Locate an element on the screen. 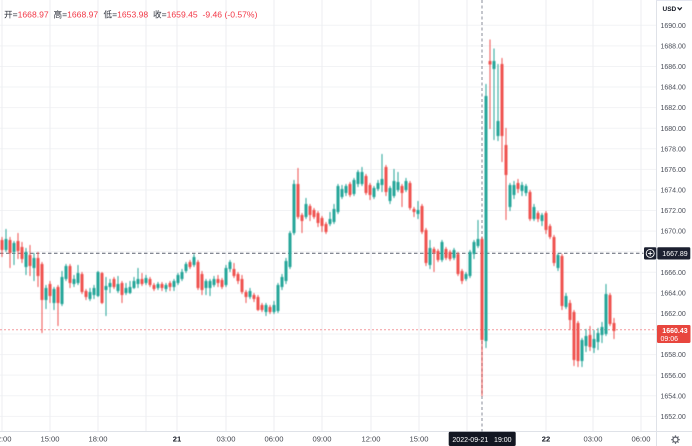 This screenshot has width=692, height=446. svg-text: 2022-09-21 19:00 is located at coordinates (481, 440).